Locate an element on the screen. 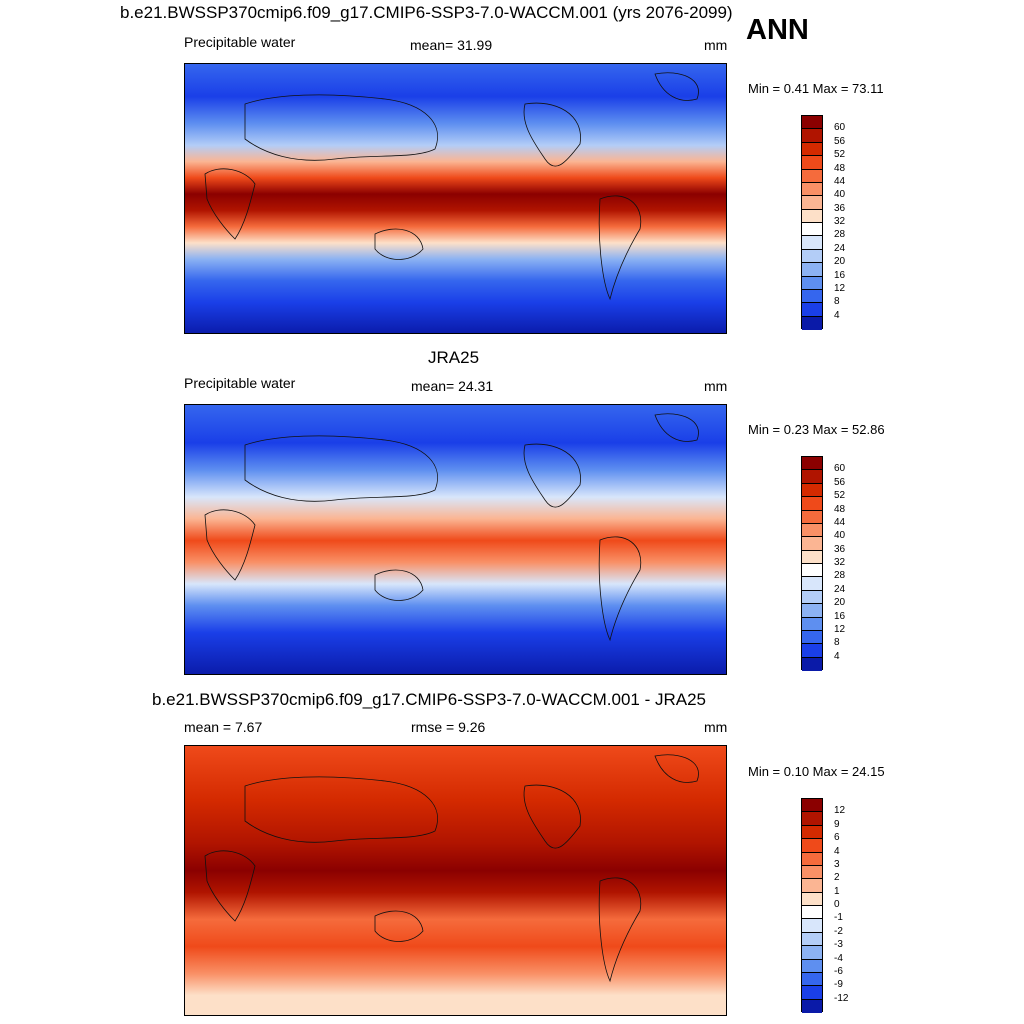  panel1-map is located at coordinates (455, 198).